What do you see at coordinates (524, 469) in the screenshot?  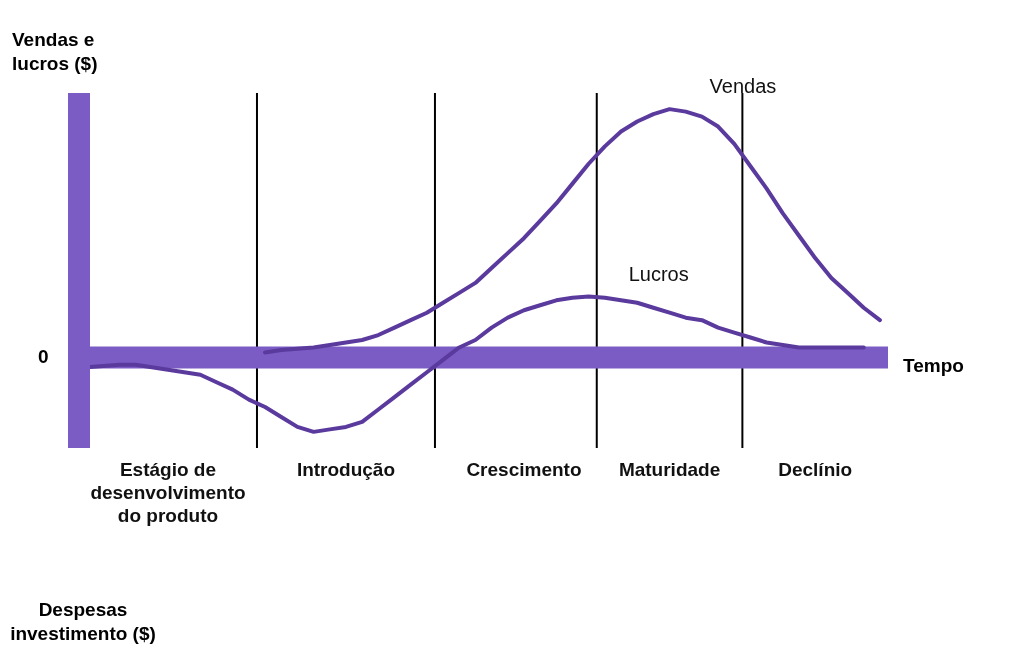 I see `x-tick-label: Crescimento` at bounding box center [524, 469].